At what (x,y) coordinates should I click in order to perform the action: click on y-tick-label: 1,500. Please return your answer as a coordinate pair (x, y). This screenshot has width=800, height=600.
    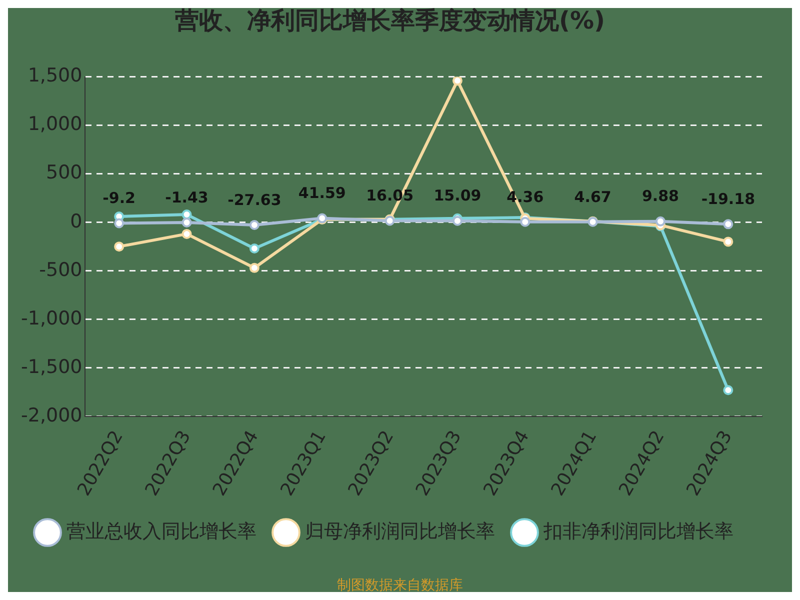
    Looking at the image, I should click on (55, 75).